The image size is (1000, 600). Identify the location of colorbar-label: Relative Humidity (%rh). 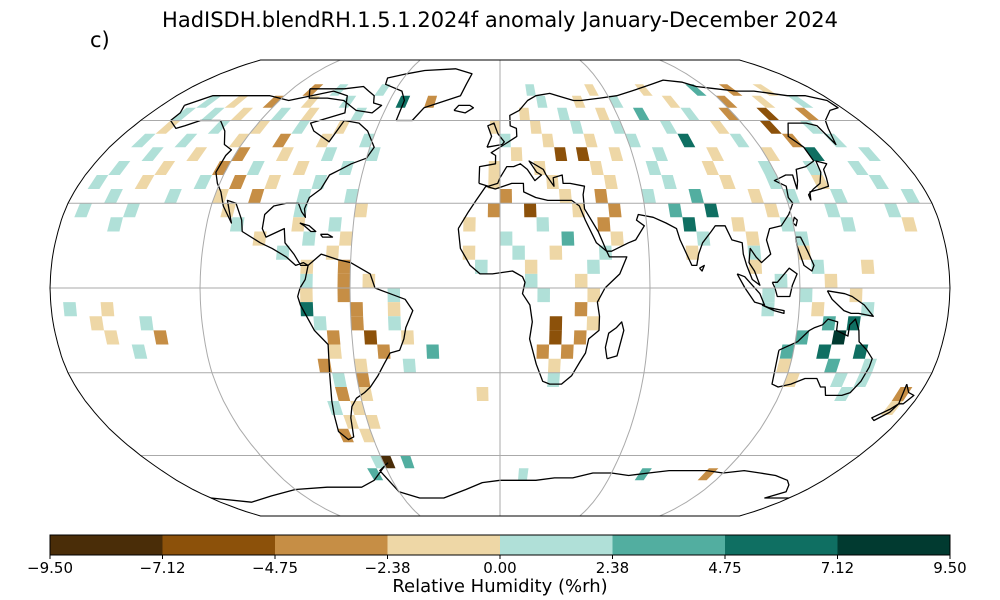
(500, 586).